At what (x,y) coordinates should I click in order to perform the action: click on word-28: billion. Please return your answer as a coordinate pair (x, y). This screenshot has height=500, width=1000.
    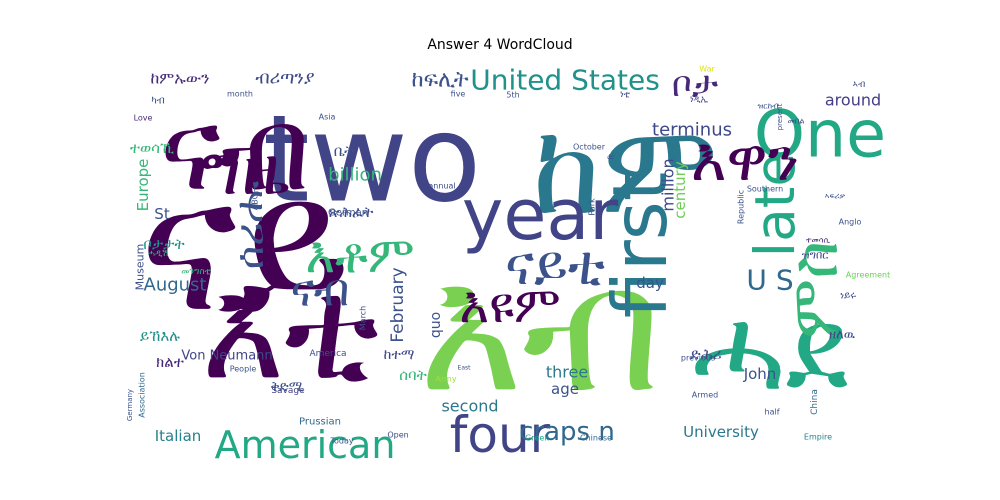
    Looking at the image, I should click on (355, 175).